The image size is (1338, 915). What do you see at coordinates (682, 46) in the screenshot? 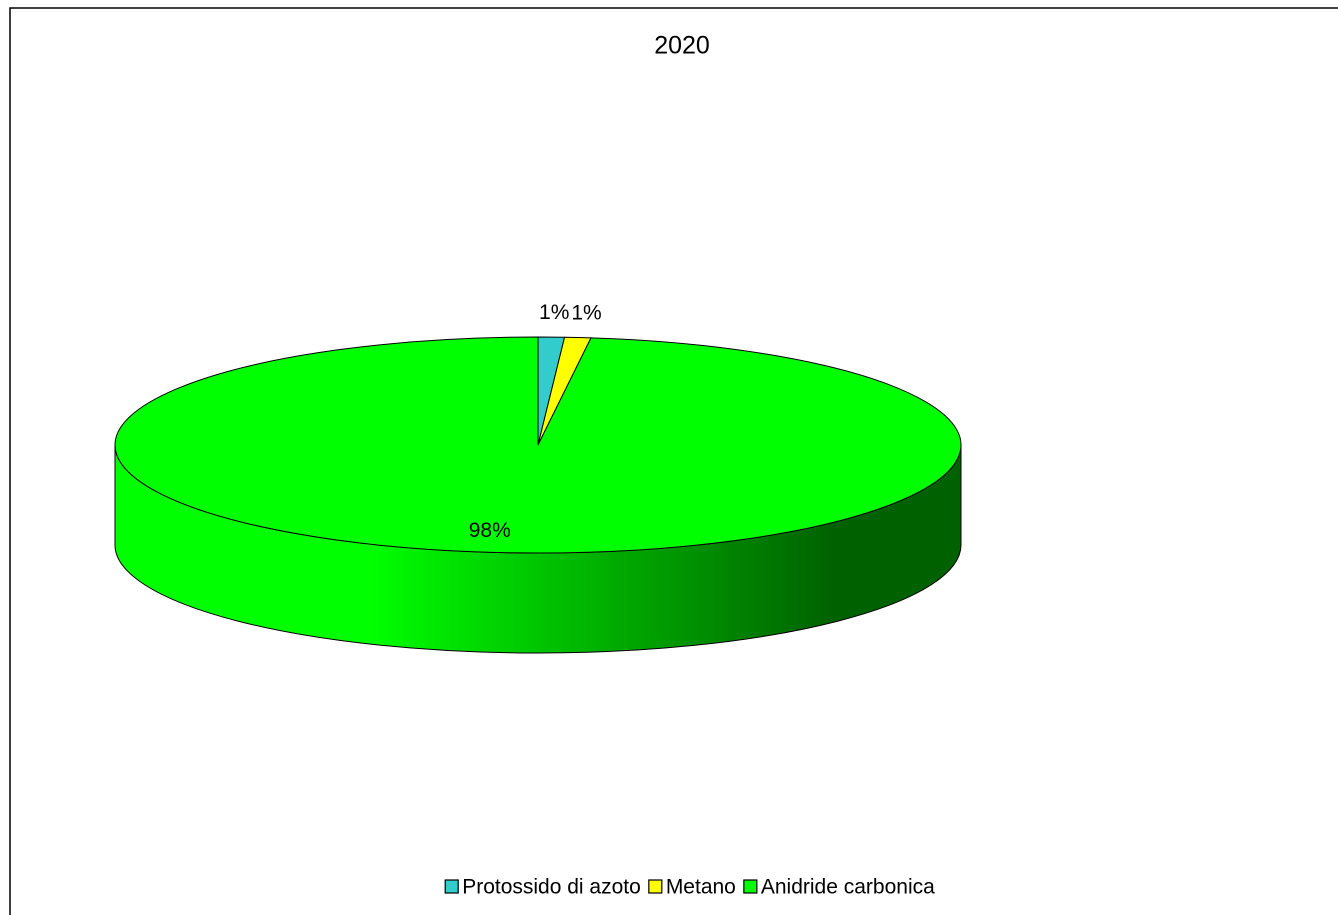
I see `chart-title: 2020` at bounding box center [682, 46].